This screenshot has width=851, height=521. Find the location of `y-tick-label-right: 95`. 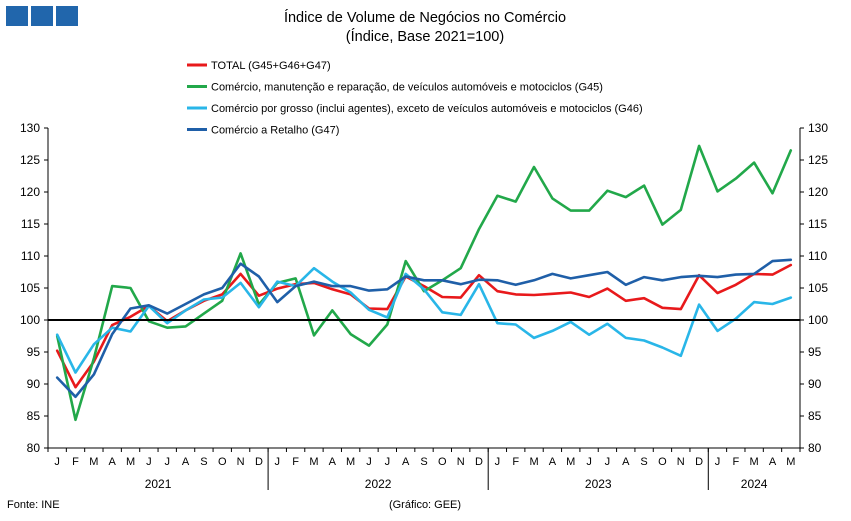

y-tick-label-right: 95 is located at coordinates (815, 352).